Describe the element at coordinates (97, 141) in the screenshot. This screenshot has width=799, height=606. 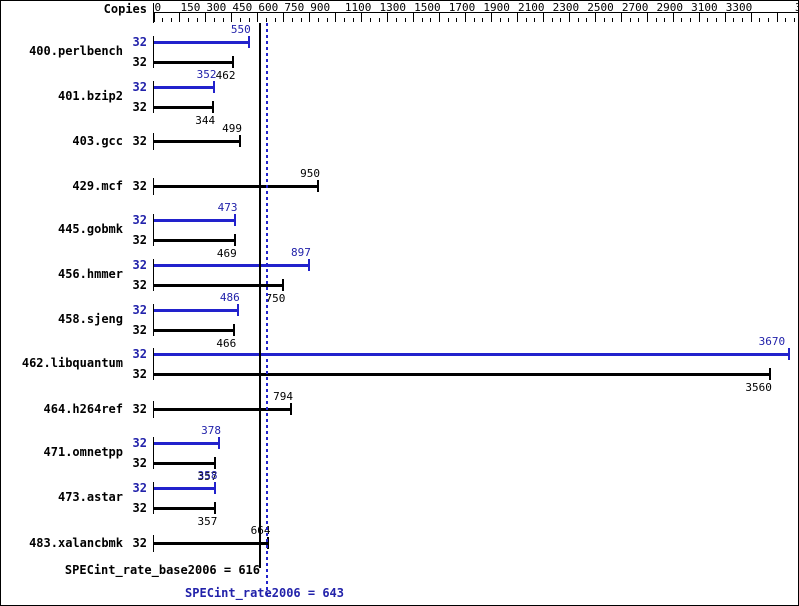
I see `benchmark-label: 403.gcc` at that location.